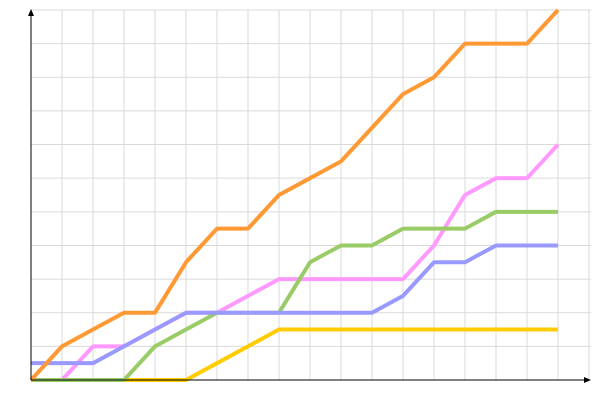 Image resolution: width=600 pixels, height=400 pixels. What do you see at coordinates (31, 12) in the screenshot?
I see `y-axis-arrow-icon` at bounding box center [31, 12].